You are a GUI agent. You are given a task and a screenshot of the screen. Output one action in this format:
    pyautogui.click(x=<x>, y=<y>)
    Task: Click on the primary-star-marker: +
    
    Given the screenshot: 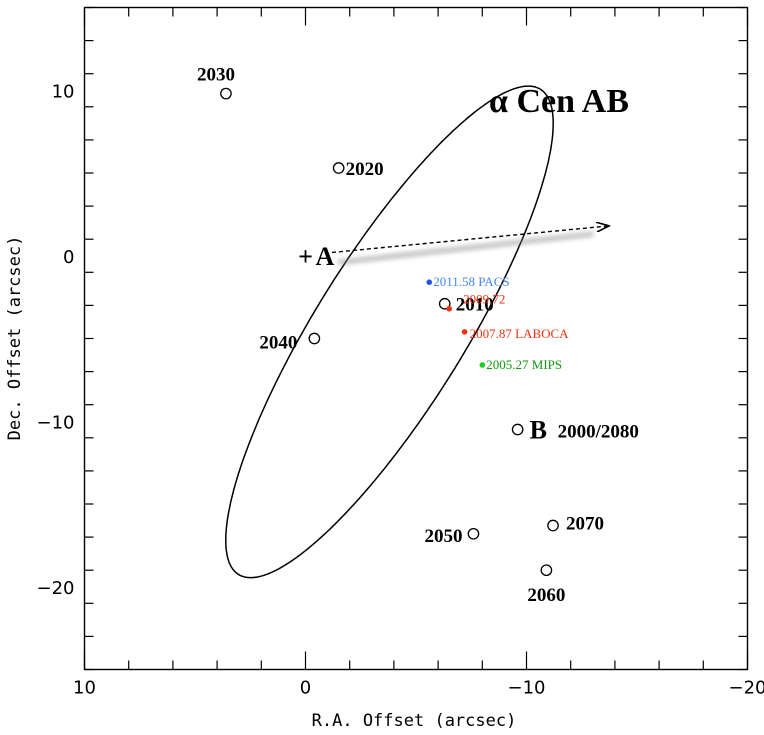 What is the action you would take?
    pyautogui.click(x=305, y=256)
    